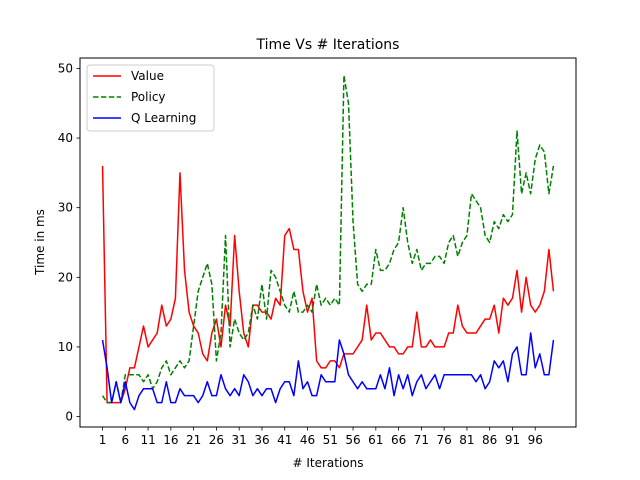  I want to click on x-tick-label: 26, so click(216, 440).